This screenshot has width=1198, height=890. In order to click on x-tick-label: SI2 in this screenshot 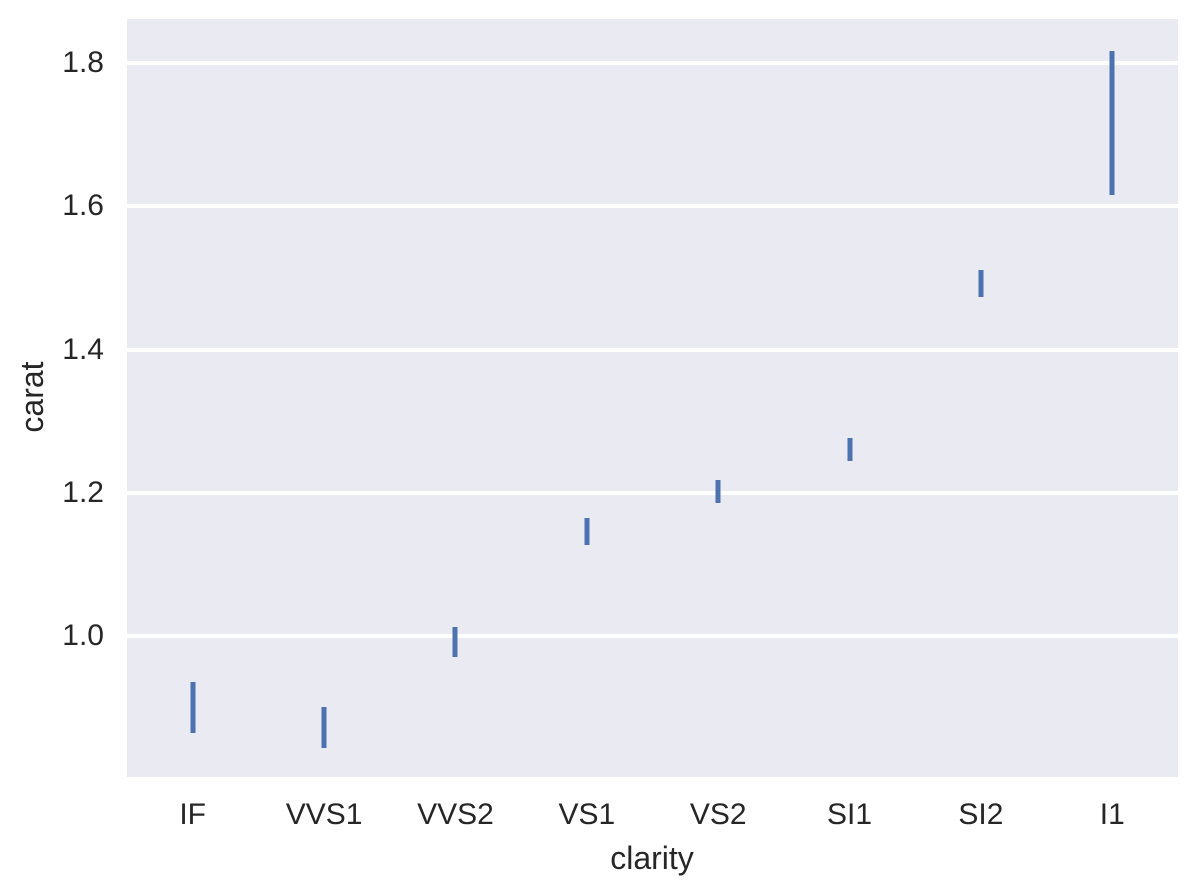, I will do `click(981, 814)`.